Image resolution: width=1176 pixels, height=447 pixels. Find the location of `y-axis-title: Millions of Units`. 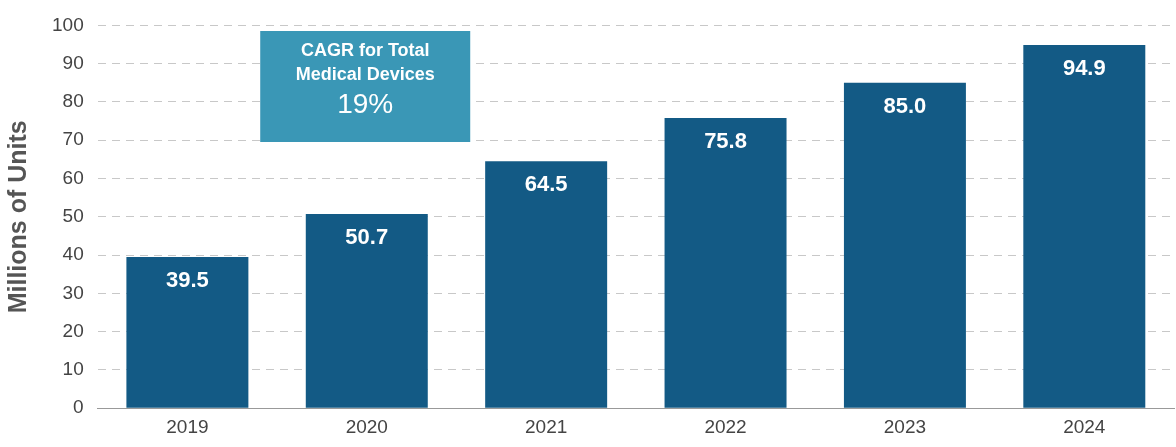

y-axis-title: Millions of Units is located at coordinates (16, 217).